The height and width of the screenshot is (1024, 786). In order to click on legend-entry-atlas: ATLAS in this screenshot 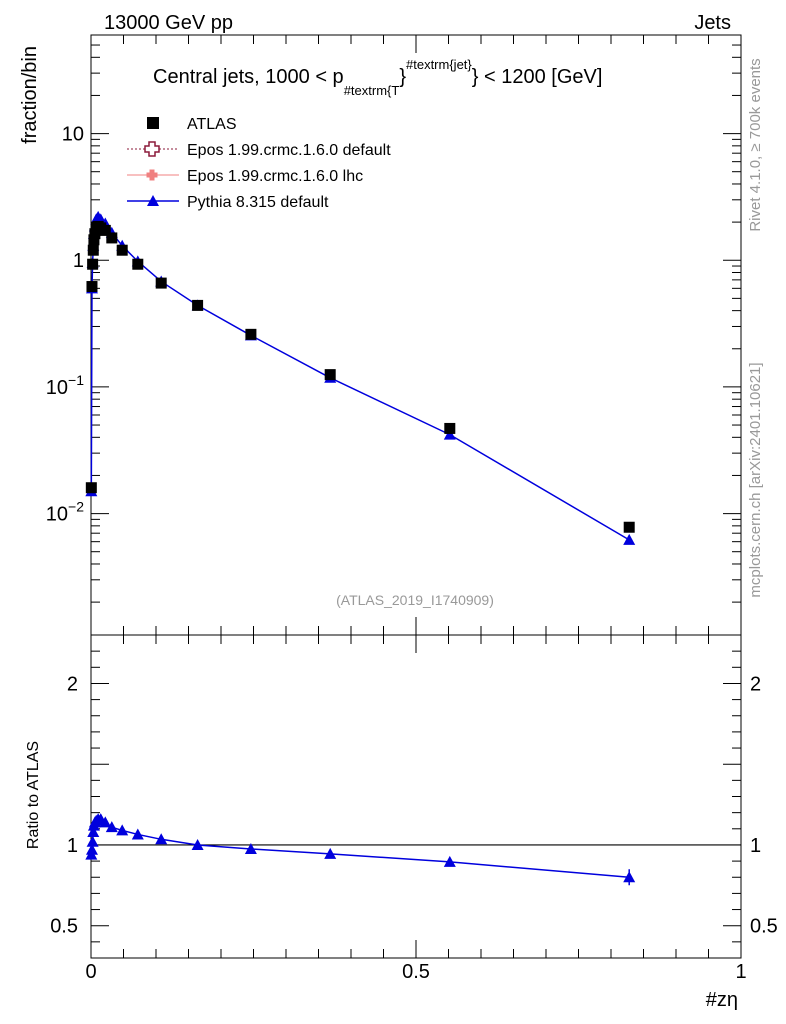, I will do `click(192, 124)`.